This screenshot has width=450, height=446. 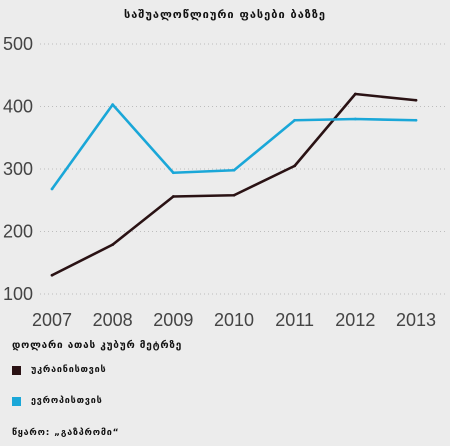 I want to click on data-point-1-2012, so click(x=355, y=119).